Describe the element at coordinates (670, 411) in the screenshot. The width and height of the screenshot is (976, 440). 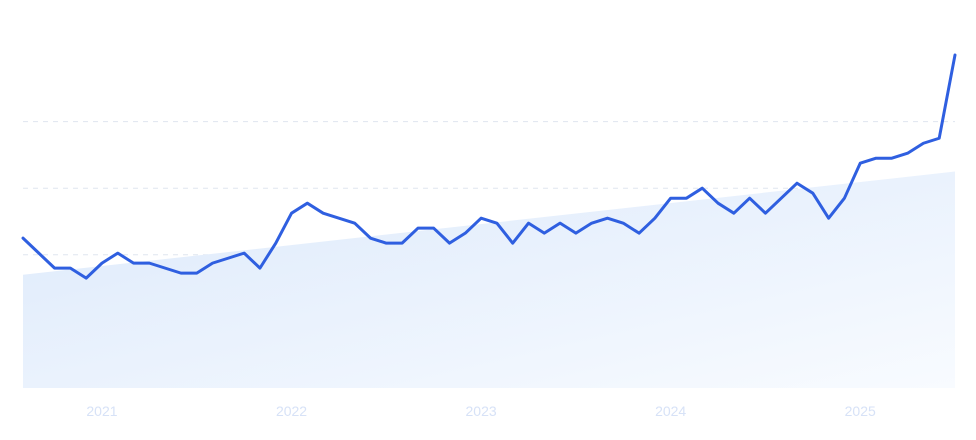
I see `x-tick-label-2024: 2024` at that location.